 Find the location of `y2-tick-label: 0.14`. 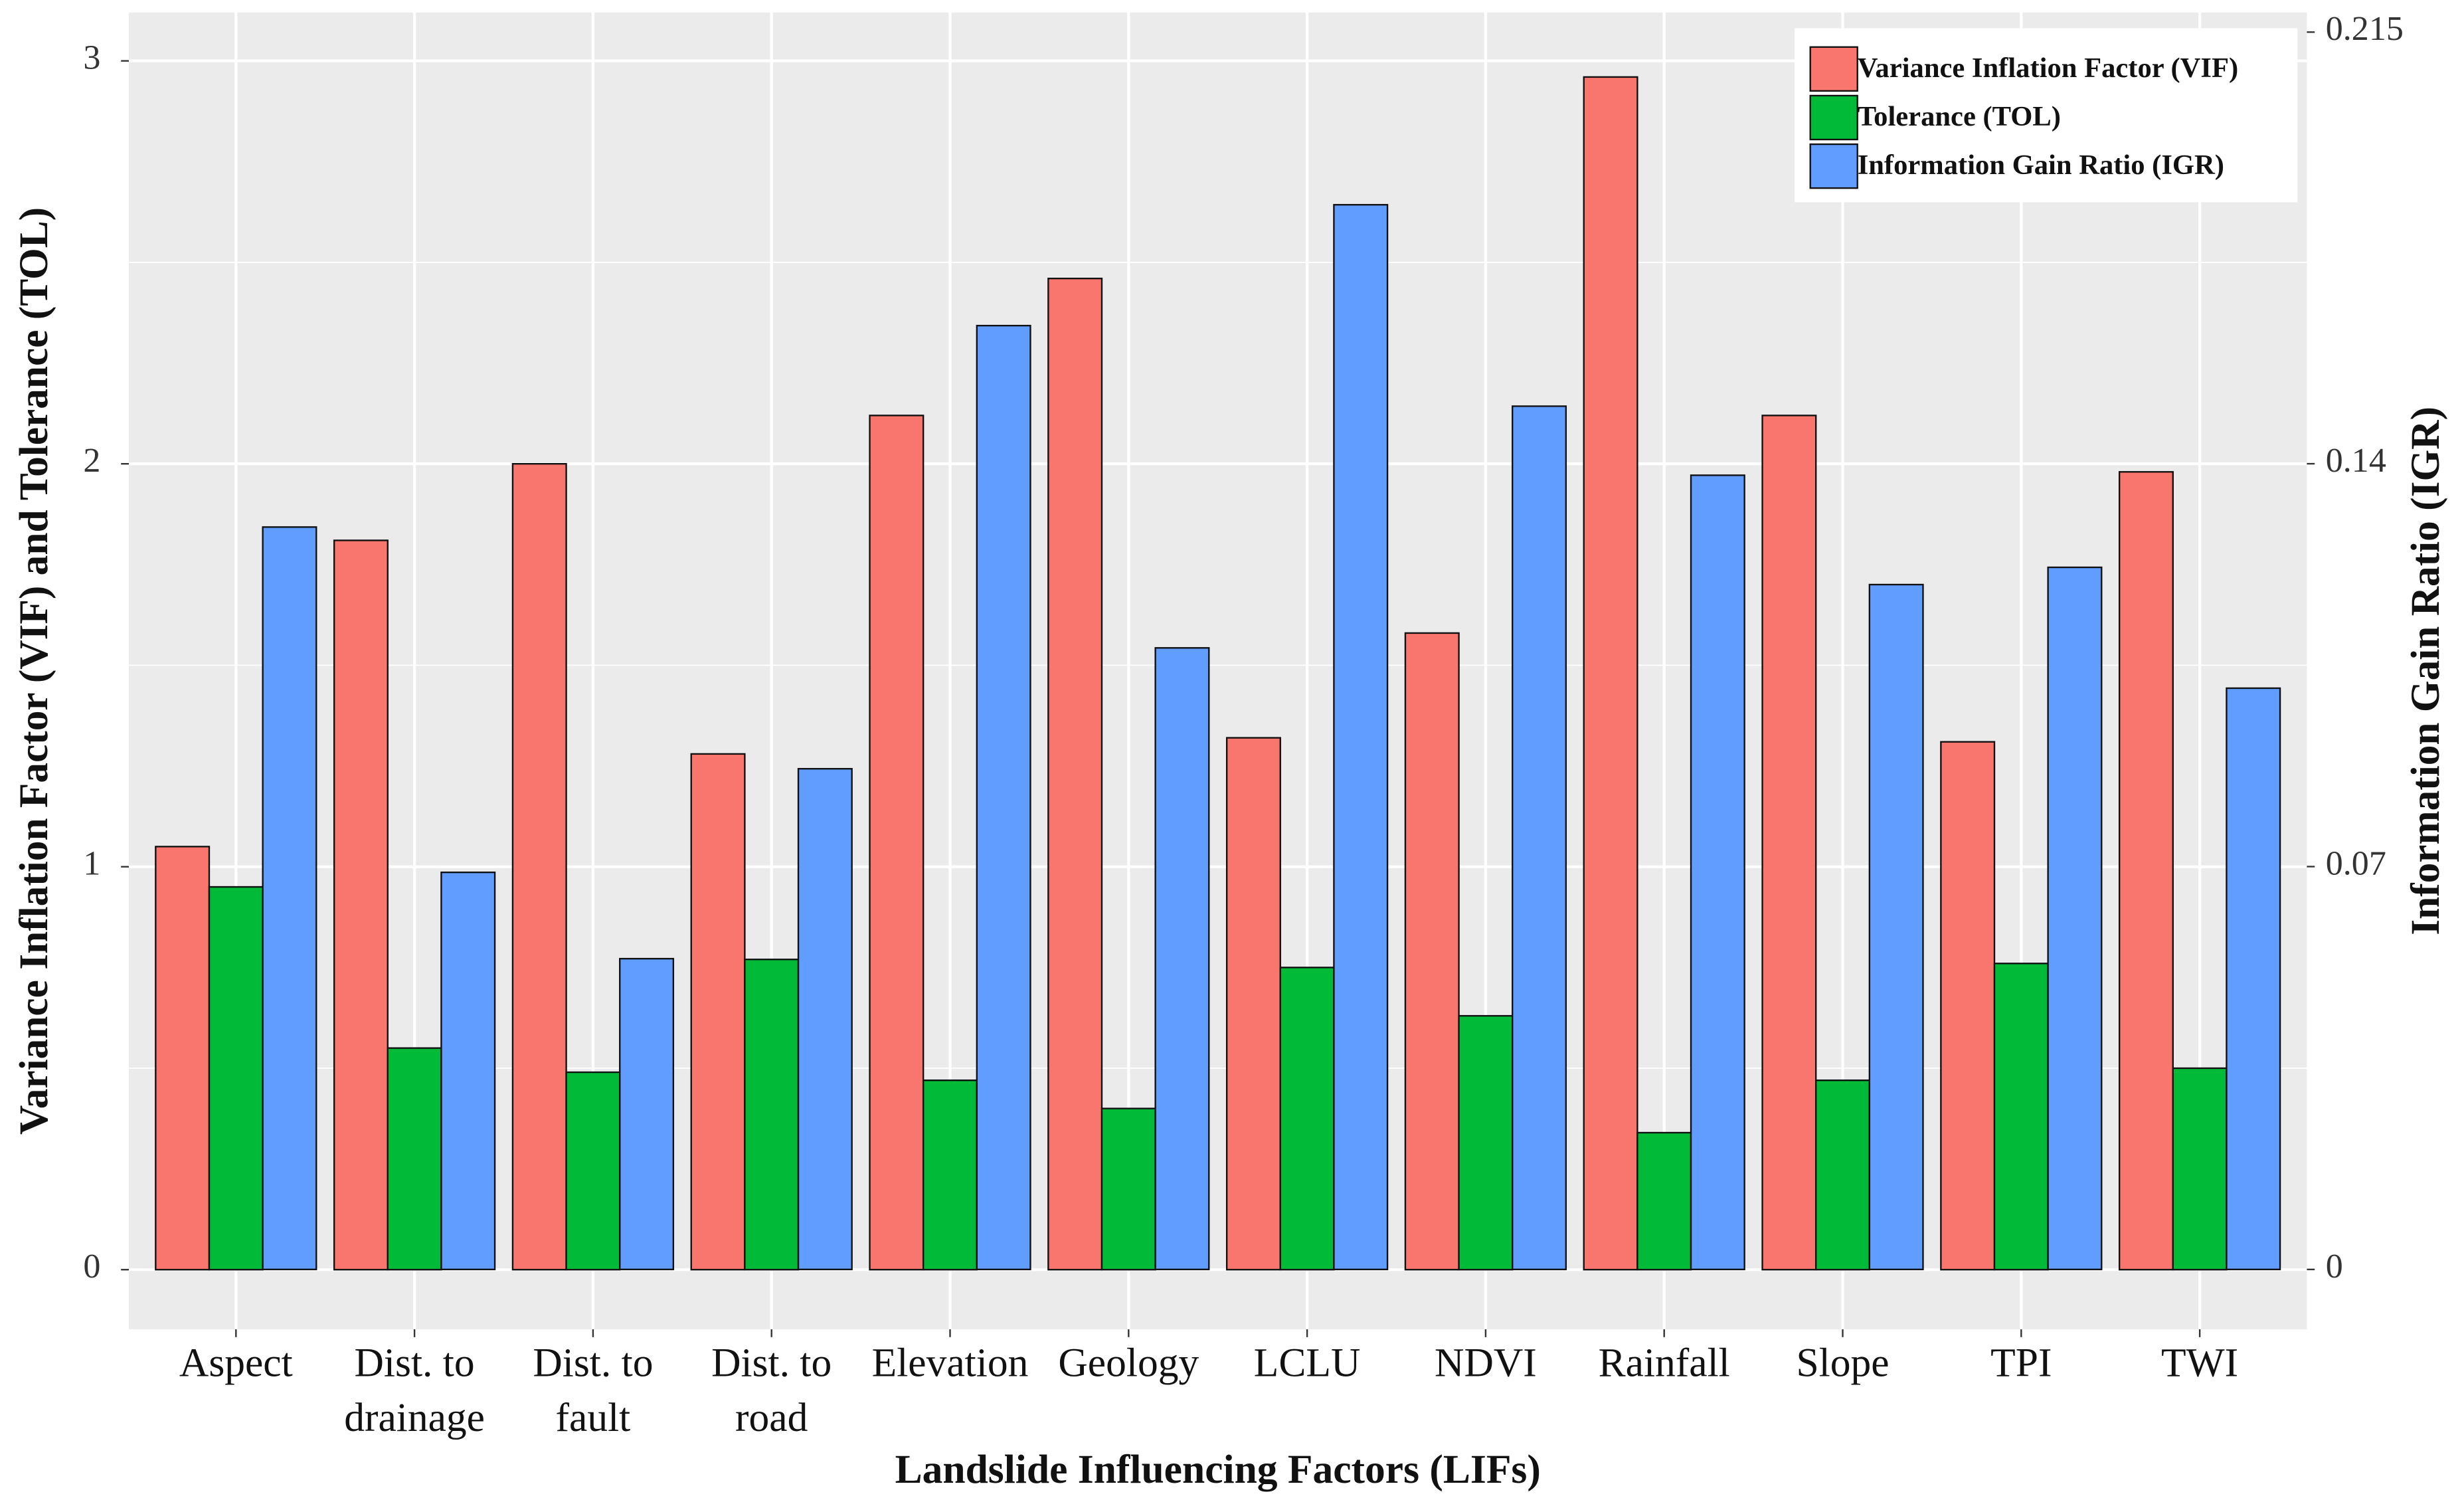

y2-tick-label: 0.14 is located at coordinates (2356, 461).